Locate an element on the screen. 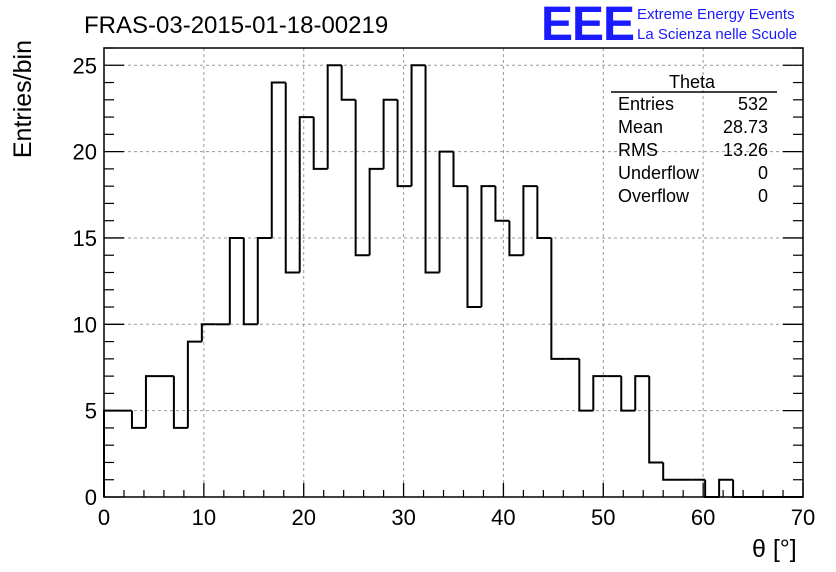 Image resolution: width=836 pixels, height=572 pixels. x-tick-label: 30 is located at coordinates (403, 517).